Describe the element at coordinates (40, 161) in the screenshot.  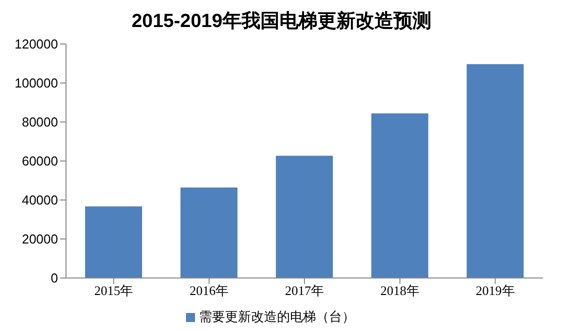
I see `y-tick-label: 60000` at that location.